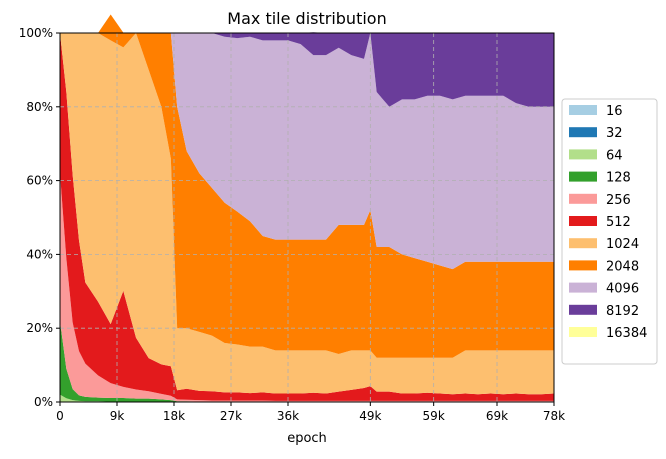 Image resolution: width=666 pixels, height=459 pixels. I want to click on legend: 16 32 64 128 256 512 1024 2048 4096 8192 16384, so click(609, 231).